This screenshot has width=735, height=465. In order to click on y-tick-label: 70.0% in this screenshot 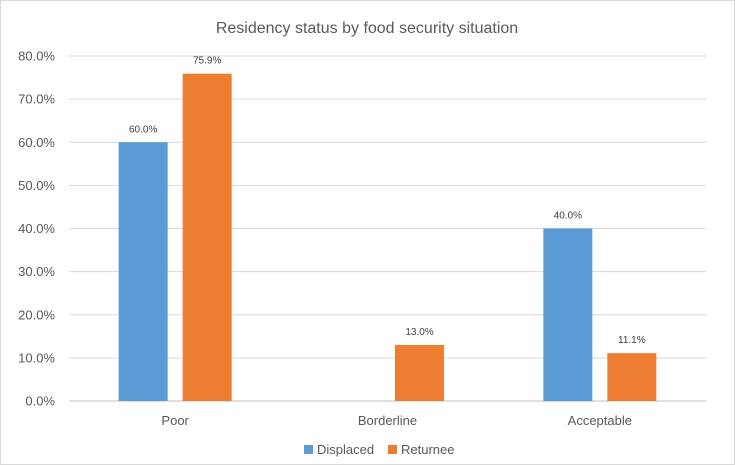, I will do `click(36, 99)`.